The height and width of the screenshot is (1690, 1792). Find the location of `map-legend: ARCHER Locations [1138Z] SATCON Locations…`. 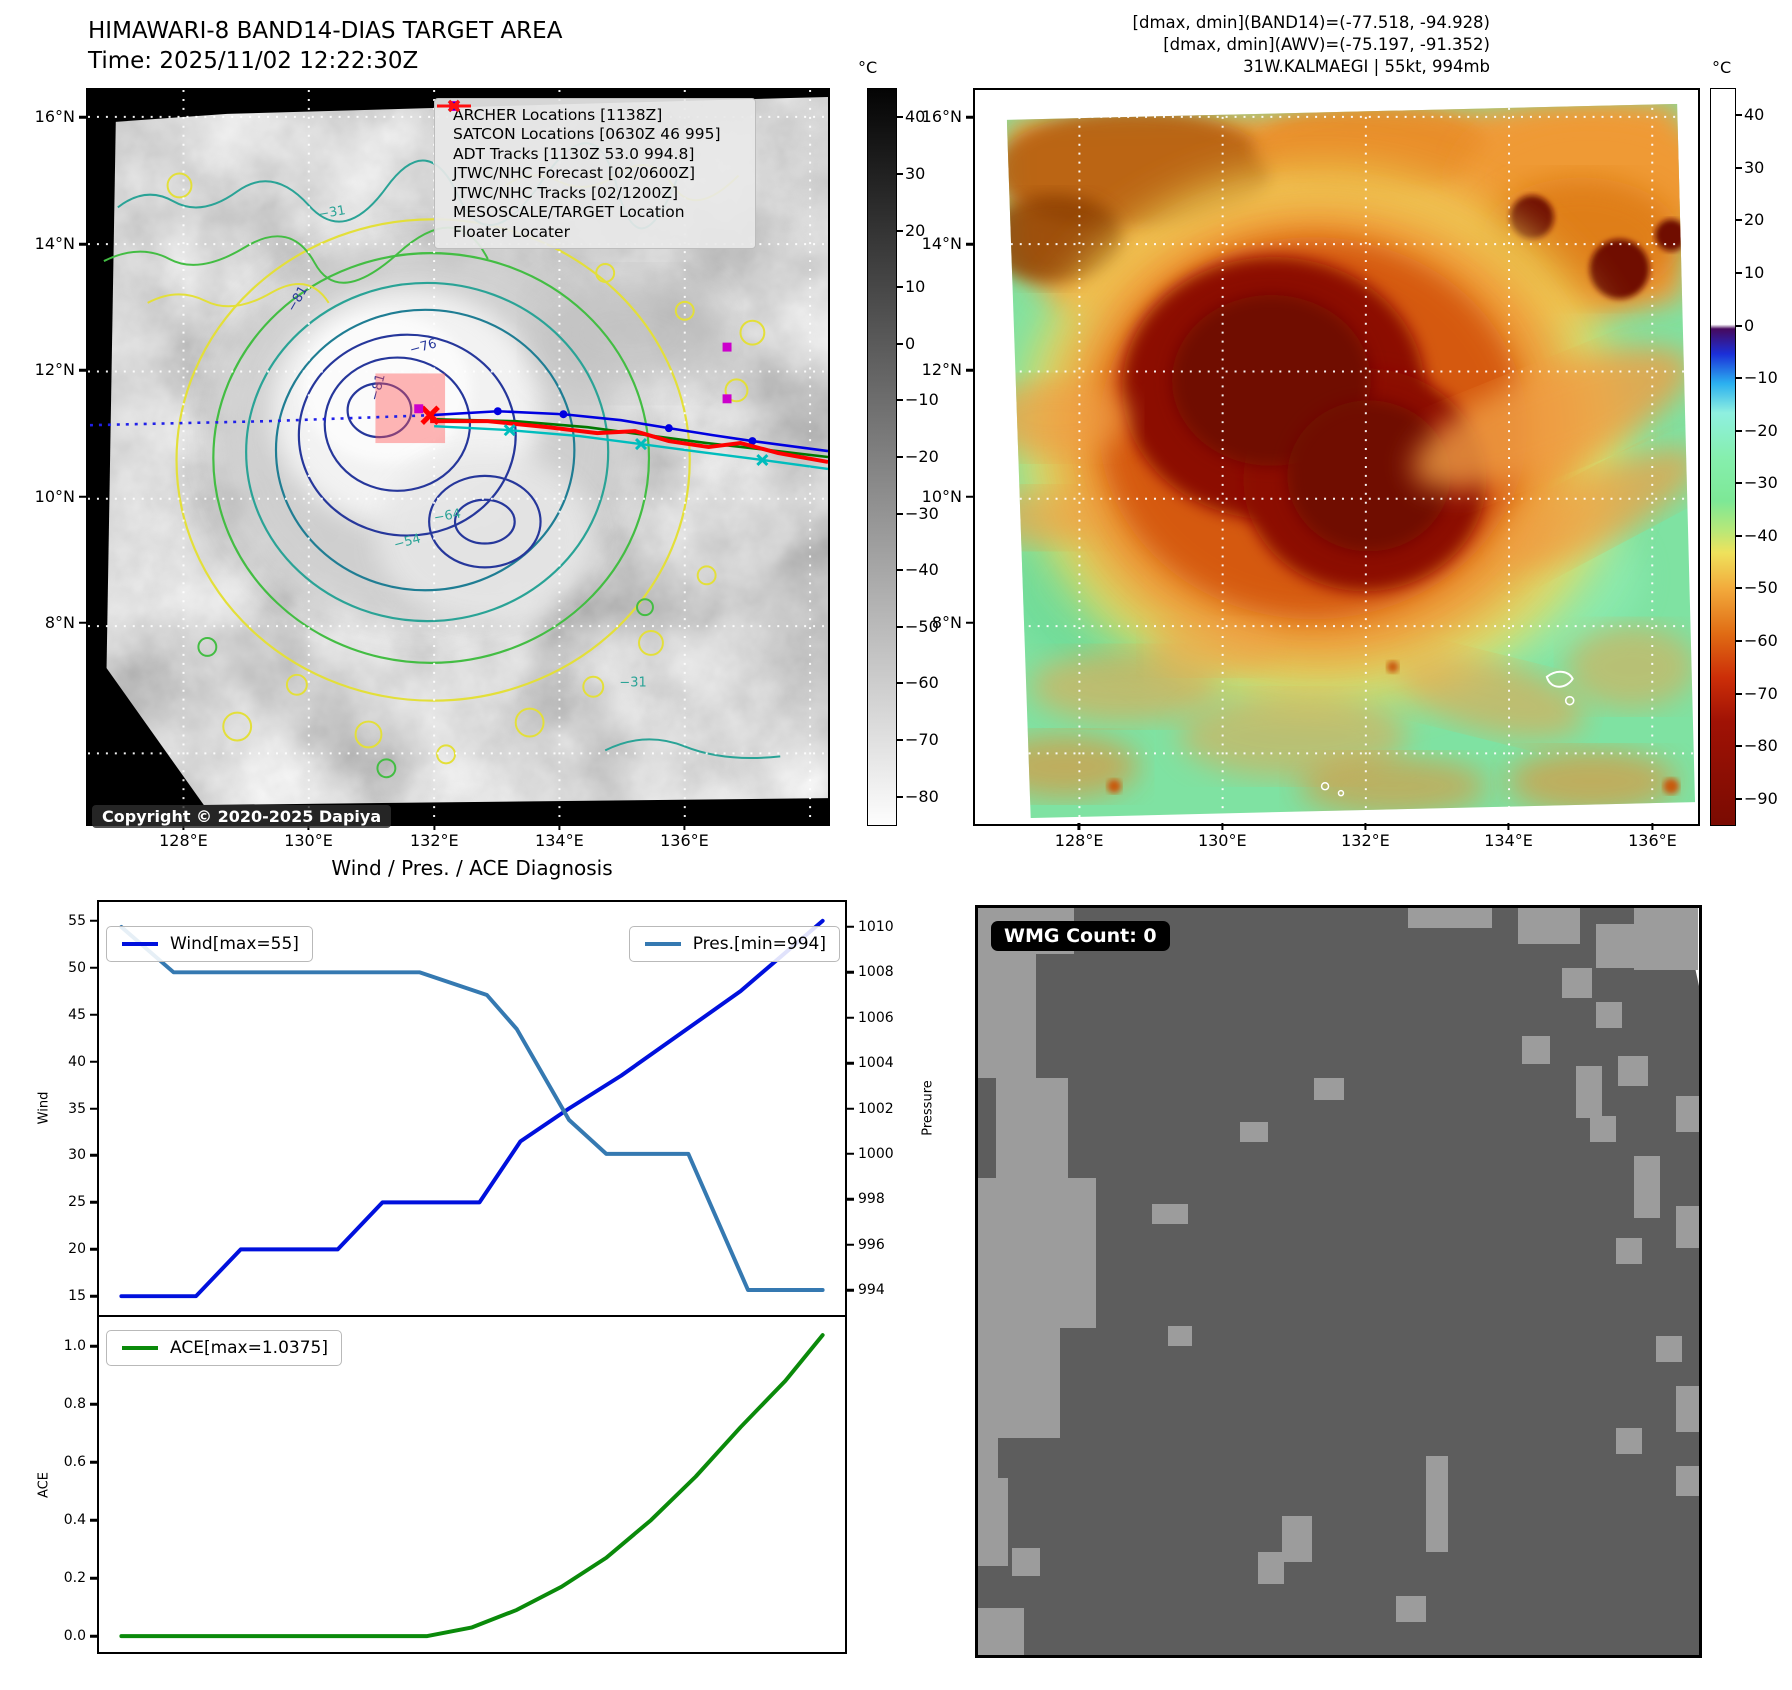

map-legend: ARCHER Locations [1138Z] SATCON Locations… is located at coordinates (595, 173).